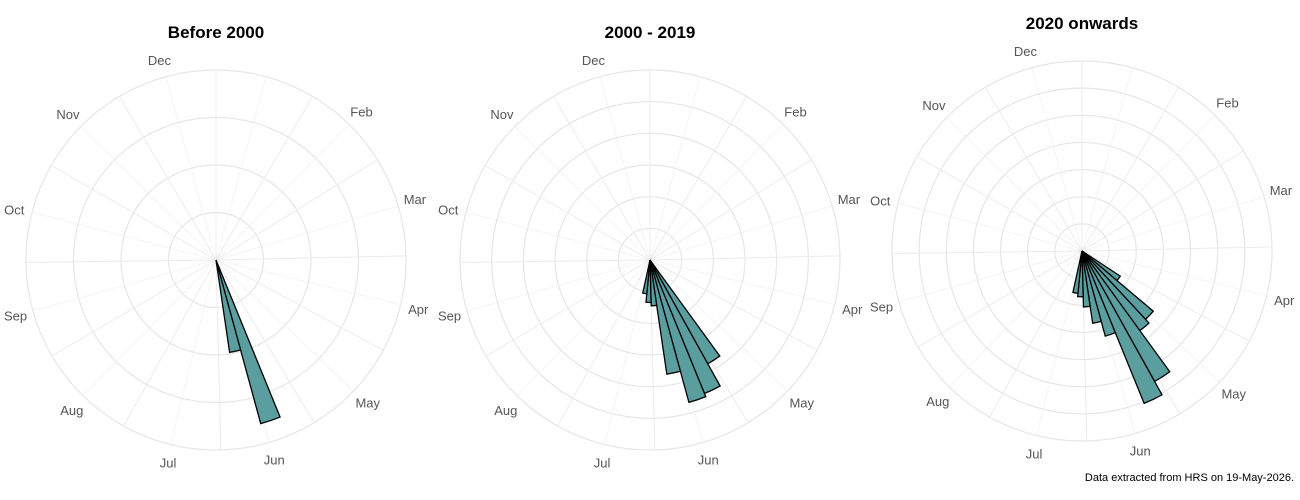  Describe the element at coordinates (216, 32) in the screenshot. I see `chart-title: Before 2000` at that location.